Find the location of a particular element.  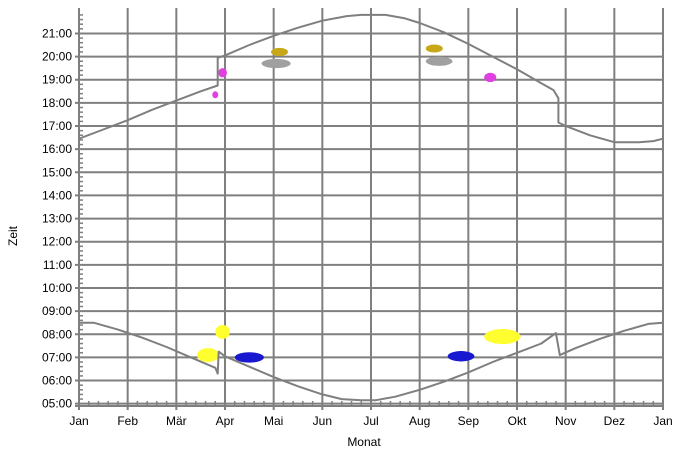

x-tick-label: Dez is located at coordinates (614, 421).